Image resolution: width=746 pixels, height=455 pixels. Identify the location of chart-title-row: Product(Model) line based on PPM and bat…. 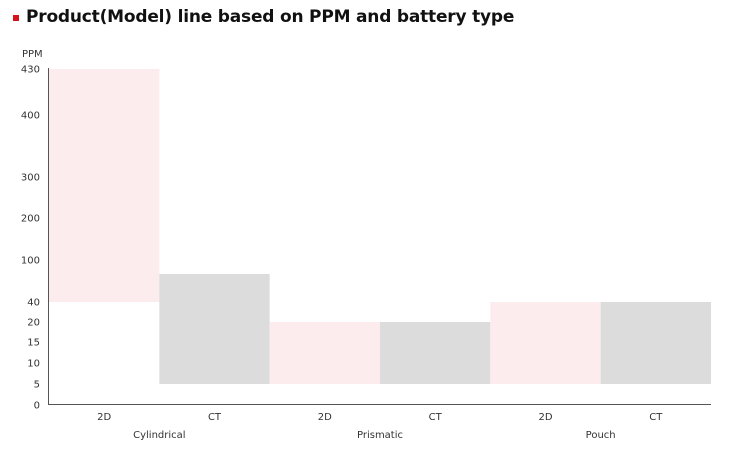
(263, 17).